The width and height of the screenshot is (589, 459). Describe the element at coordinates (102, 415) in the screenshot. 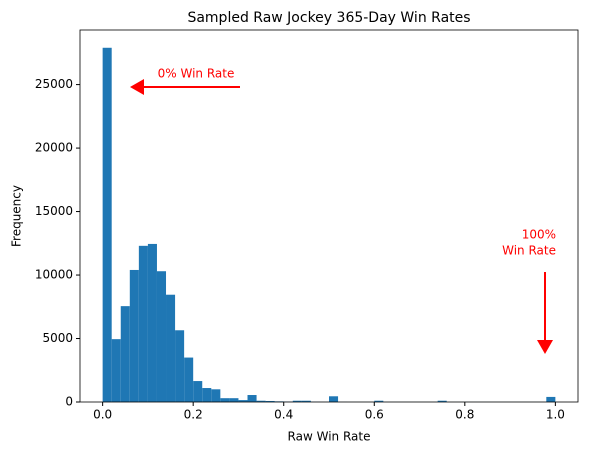

I see `x-tick-label: 0.0` at that location.